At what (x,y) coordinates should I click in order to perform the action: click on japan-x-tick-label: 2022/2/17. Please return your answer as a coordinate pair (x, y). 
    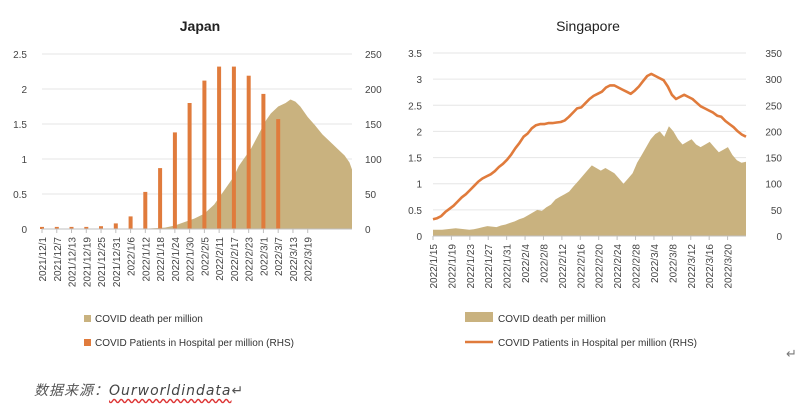
    Looking at the image, I should click on (235, 259).